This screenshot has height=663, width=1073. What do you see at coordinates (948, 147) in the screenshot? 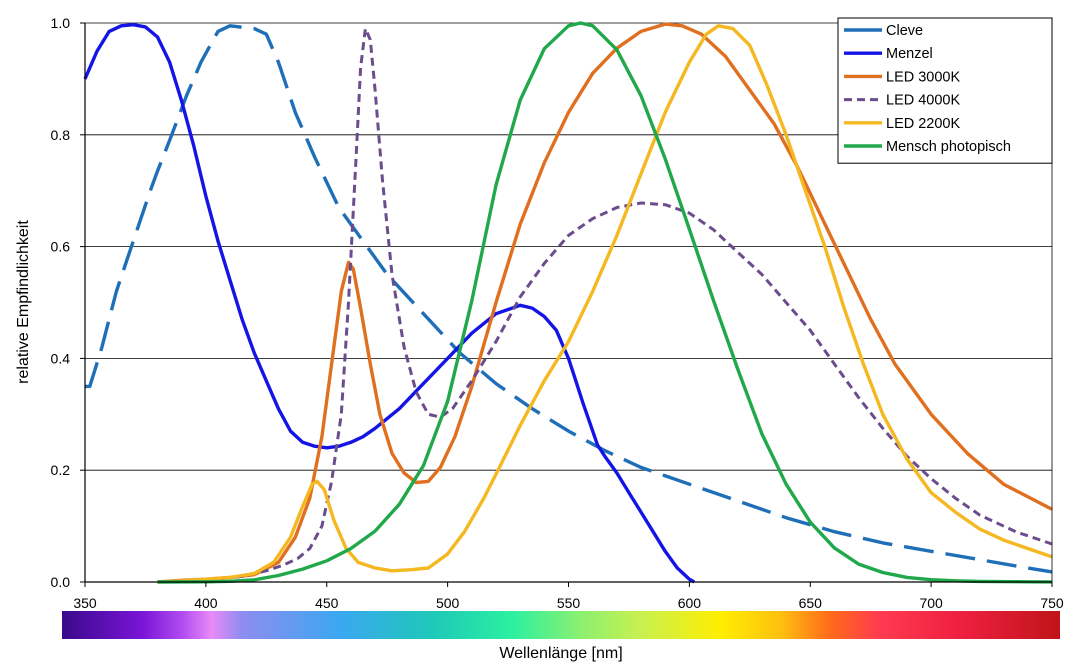
I see `legend-label-5: Mensch photopisch` at bounding box center [948, 147].